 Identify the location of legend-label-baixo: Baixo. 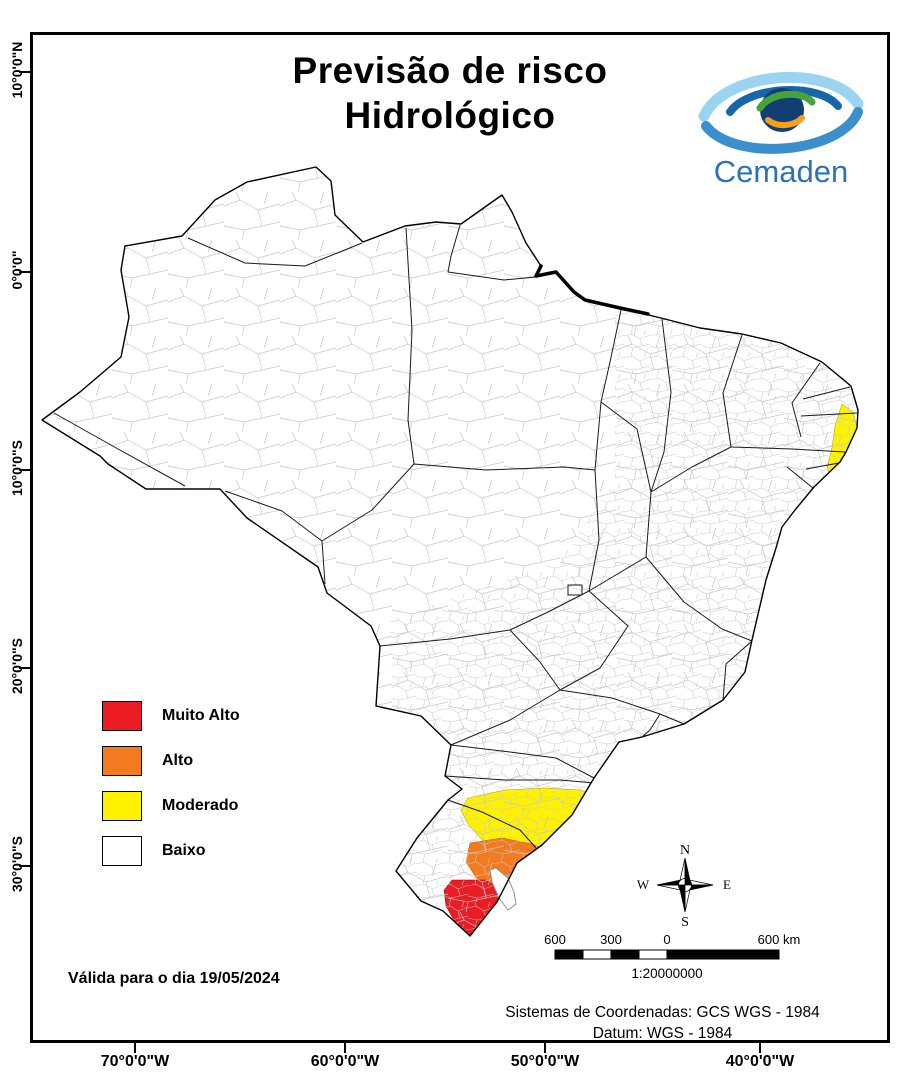
(184, 850).